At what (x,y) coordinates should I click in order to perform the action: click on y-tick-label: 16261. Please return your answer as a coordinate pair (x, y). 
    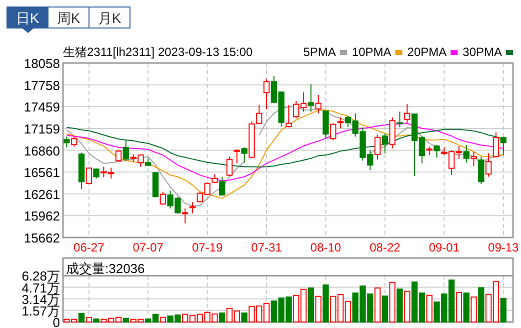
    Looking at the image, I should click on (42, 194).